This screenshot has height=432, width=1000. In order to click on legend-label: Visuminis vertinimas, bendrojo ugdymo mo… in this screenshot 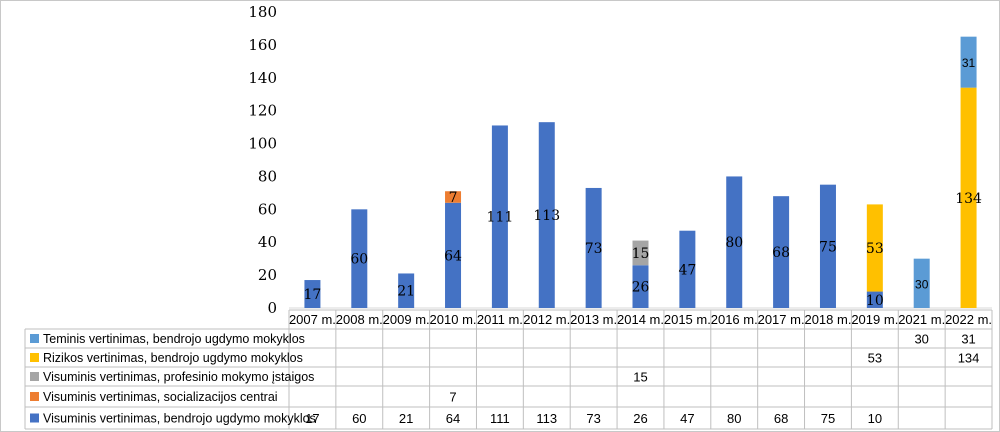, I will do `click(179, 419)`.